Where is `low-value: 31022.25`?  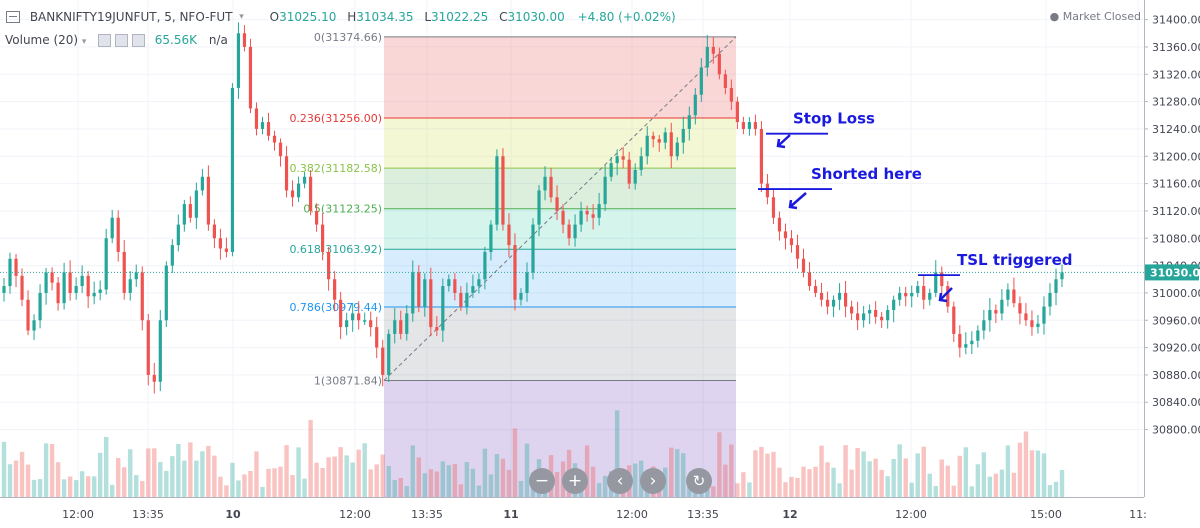 low-value: 31022.25 is located at coordinates (460, 16).